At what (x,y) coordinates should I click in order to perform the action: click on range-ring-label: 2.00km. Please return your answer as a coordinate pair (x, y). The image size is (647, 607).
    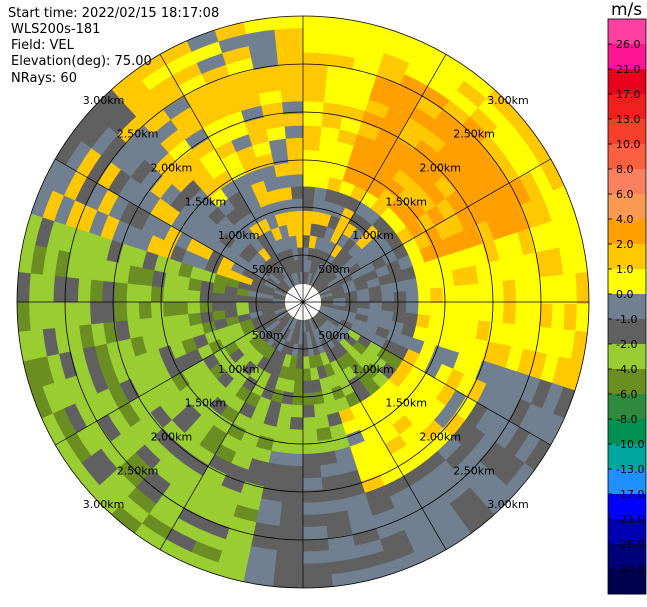
    Looking at the image, I should click on (172, 436).